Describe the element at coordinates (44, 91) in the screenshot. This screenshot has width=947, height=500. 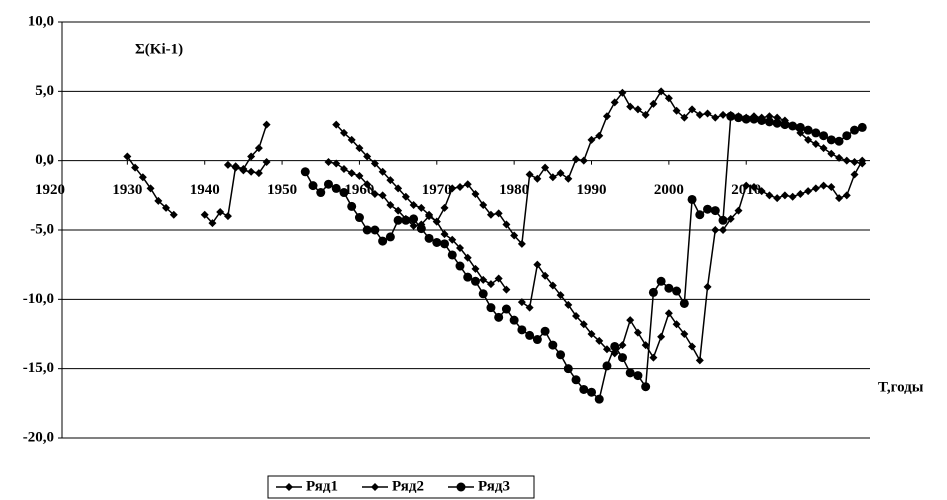
I see `y-tick-label: 5,0` at that location.